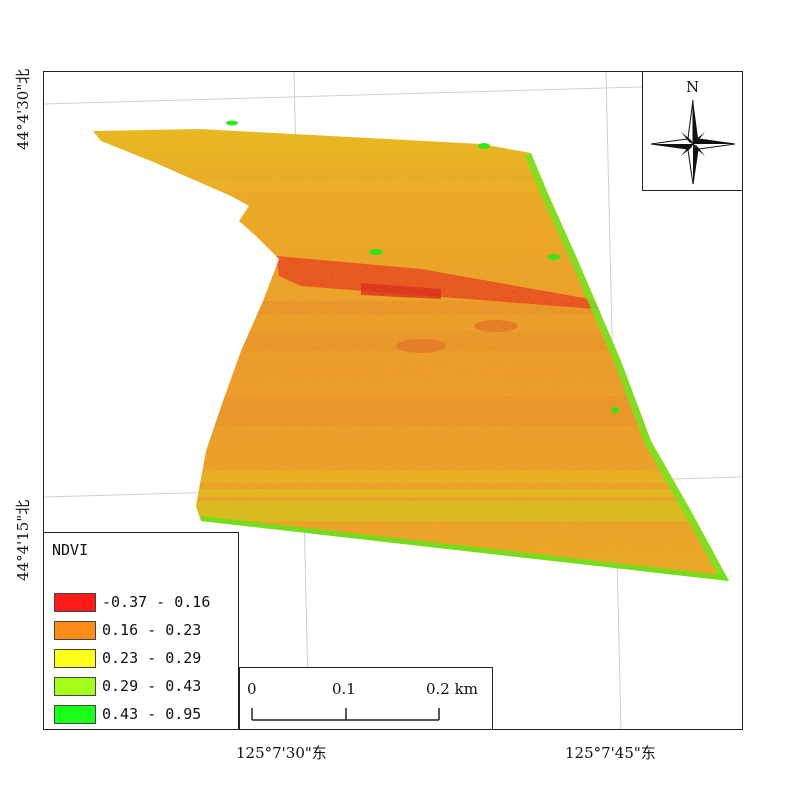  What do you see at coordinates (693, 142) in the screenshot?
I see `north-arrow-compass-icon` at bounding box center [693, 142].